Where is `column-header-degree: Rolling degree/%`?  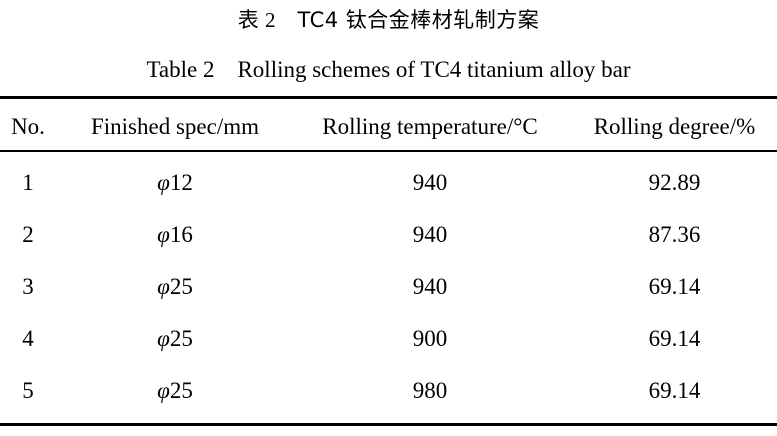
column-header-degree: Rolling degree/% is located at coordinates (674, 126).